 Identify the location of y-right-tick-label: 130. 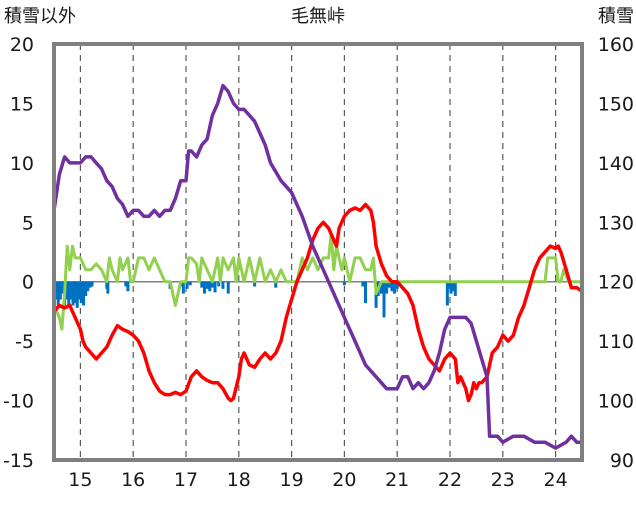
(616, 223).